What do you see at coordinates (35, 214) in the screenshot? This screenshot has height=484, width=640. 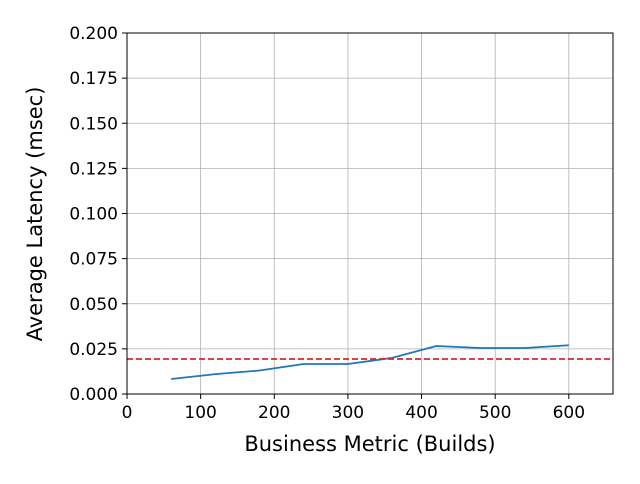 I see `y-axis-label: Average Latency (msec)` at bounding box center [35, 214].